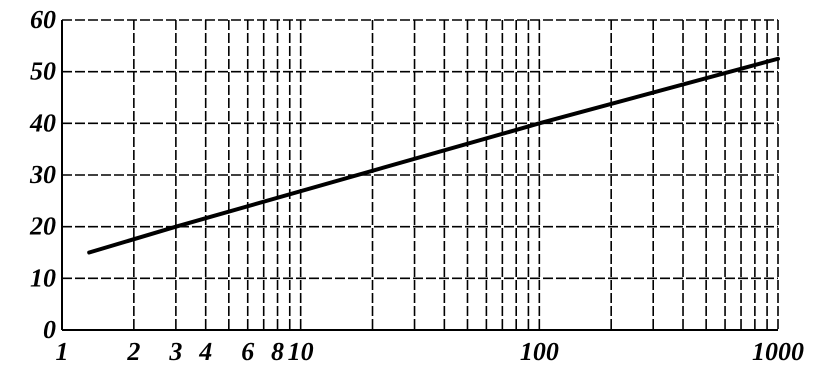 Image resolution: width=816 pixels, height=372 pixels. I want to click on x-tick-label: 4, so click(205, 351).